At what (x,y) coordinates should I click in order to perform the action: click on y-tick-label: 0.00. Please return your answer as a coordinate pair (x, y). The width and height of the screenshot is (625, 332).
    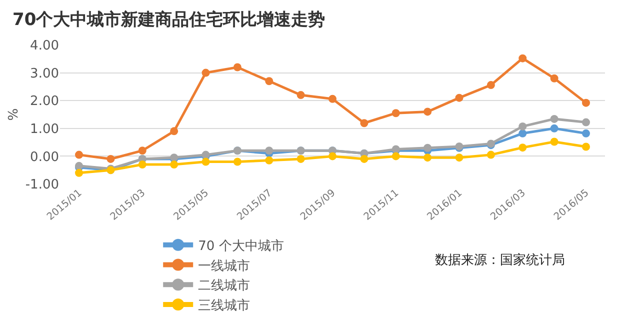
    Looking at the image, I should click on (44, 157).